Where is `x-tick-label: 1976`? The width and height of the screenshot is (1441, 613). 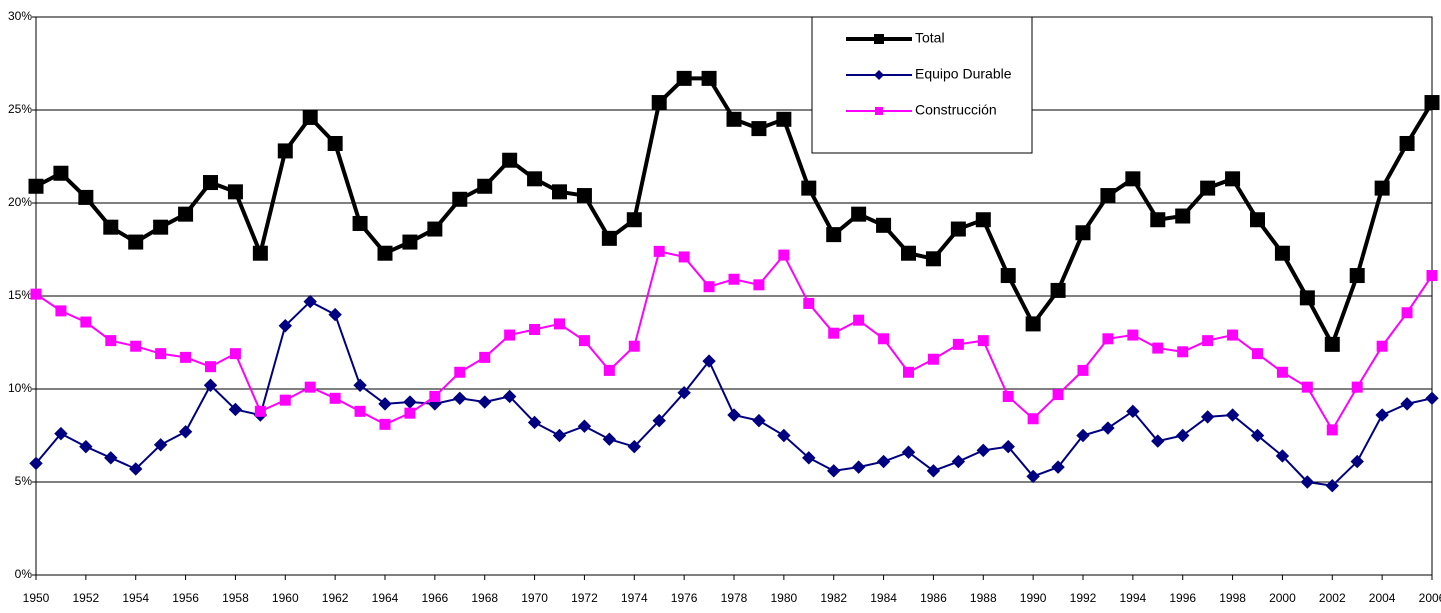 x-tick-label: 1976 is located at coordinates (684, 598).